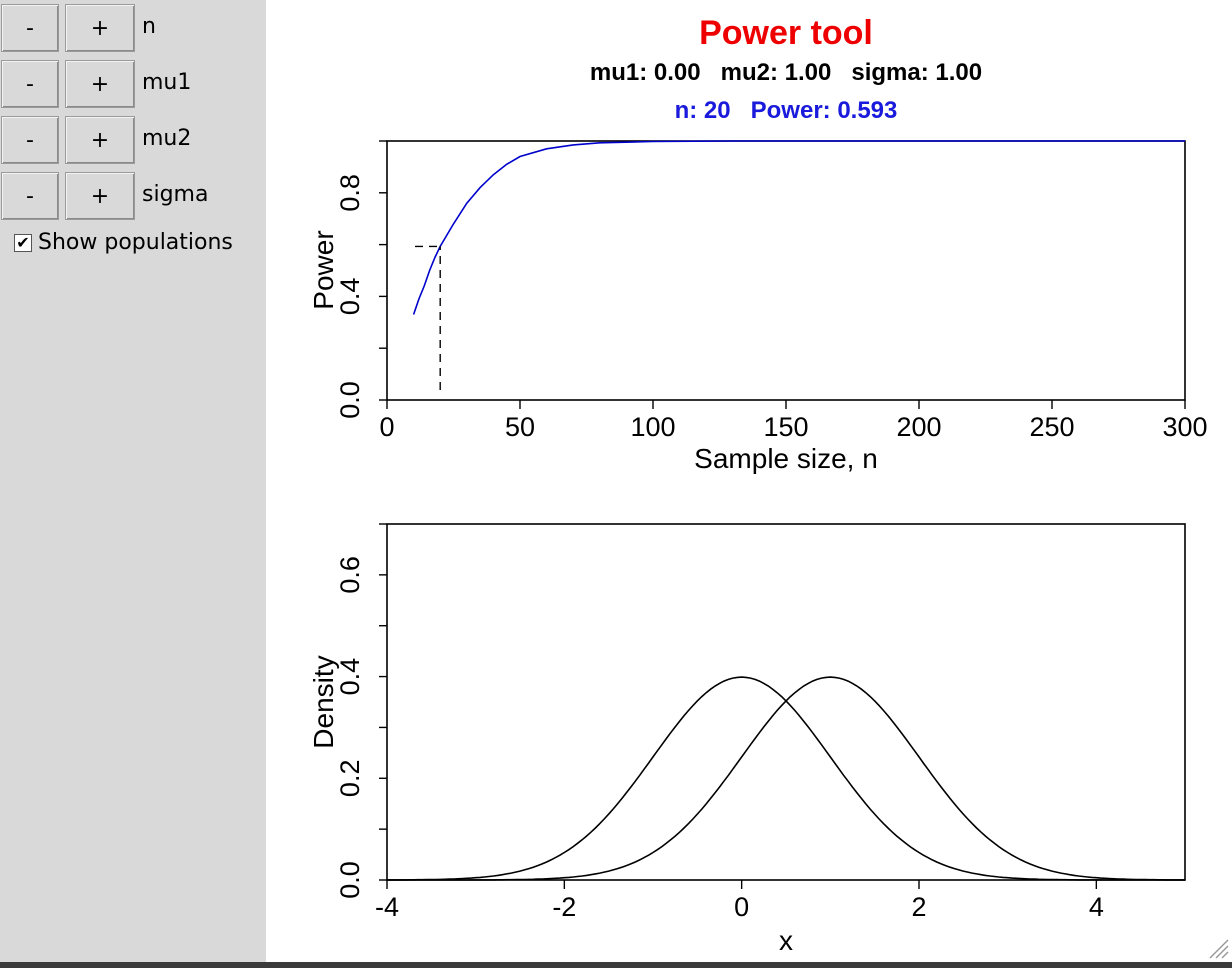 The image size is (1232, 968). Describe the element at coordinates (167, 138) in the screenshot. I see `mu2-label: mu2` at that location.